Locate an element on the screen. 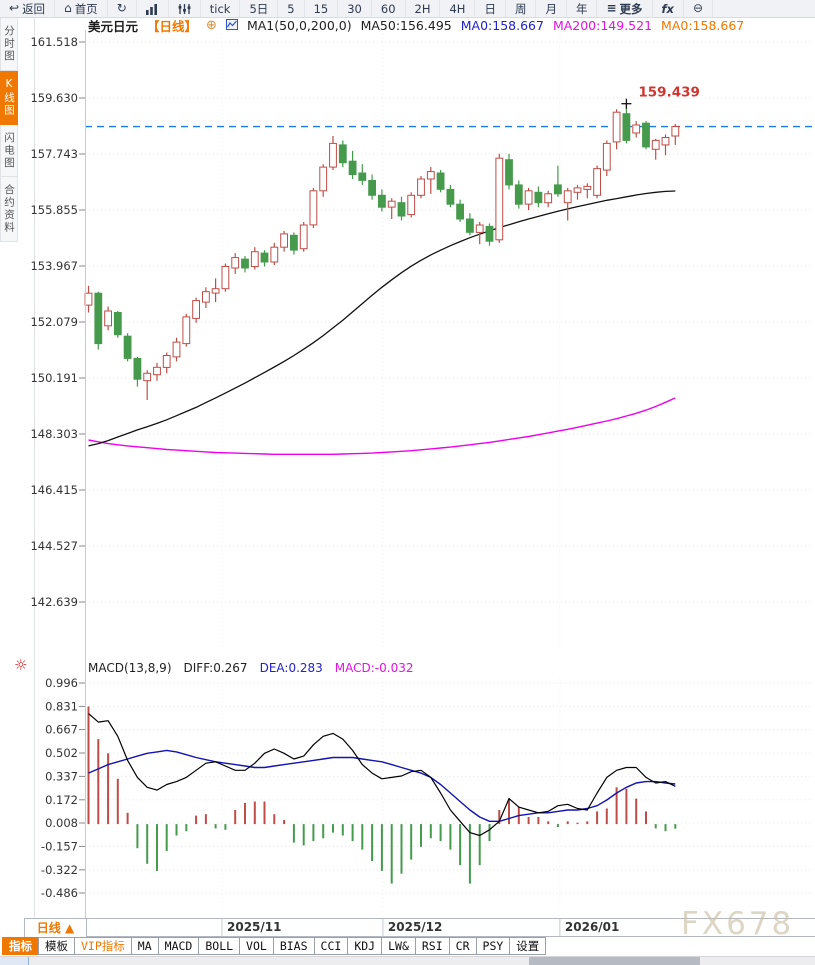  period-month-button: 月 is located at coordinates (551, 8).